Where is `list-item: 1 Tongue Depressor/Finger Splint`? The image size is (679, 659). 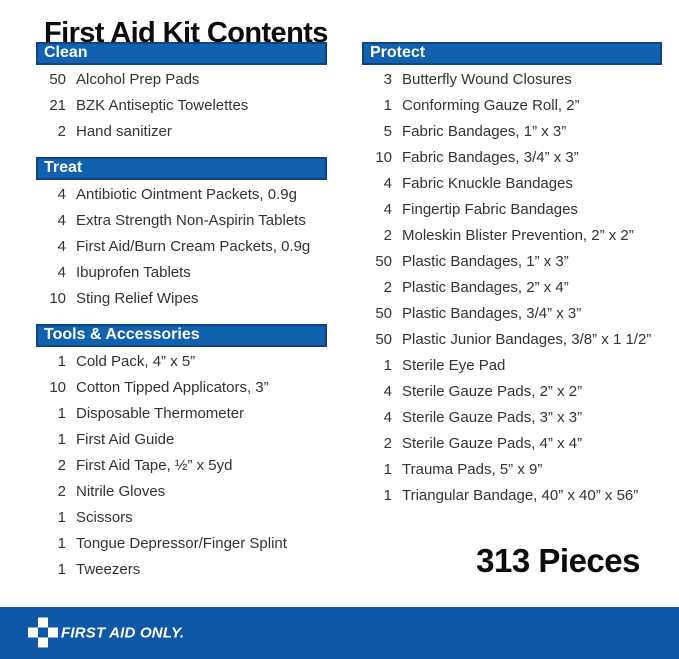
list-item: 1 Tongue Depressor/Finger Splint is located at coordinates (181, 544).